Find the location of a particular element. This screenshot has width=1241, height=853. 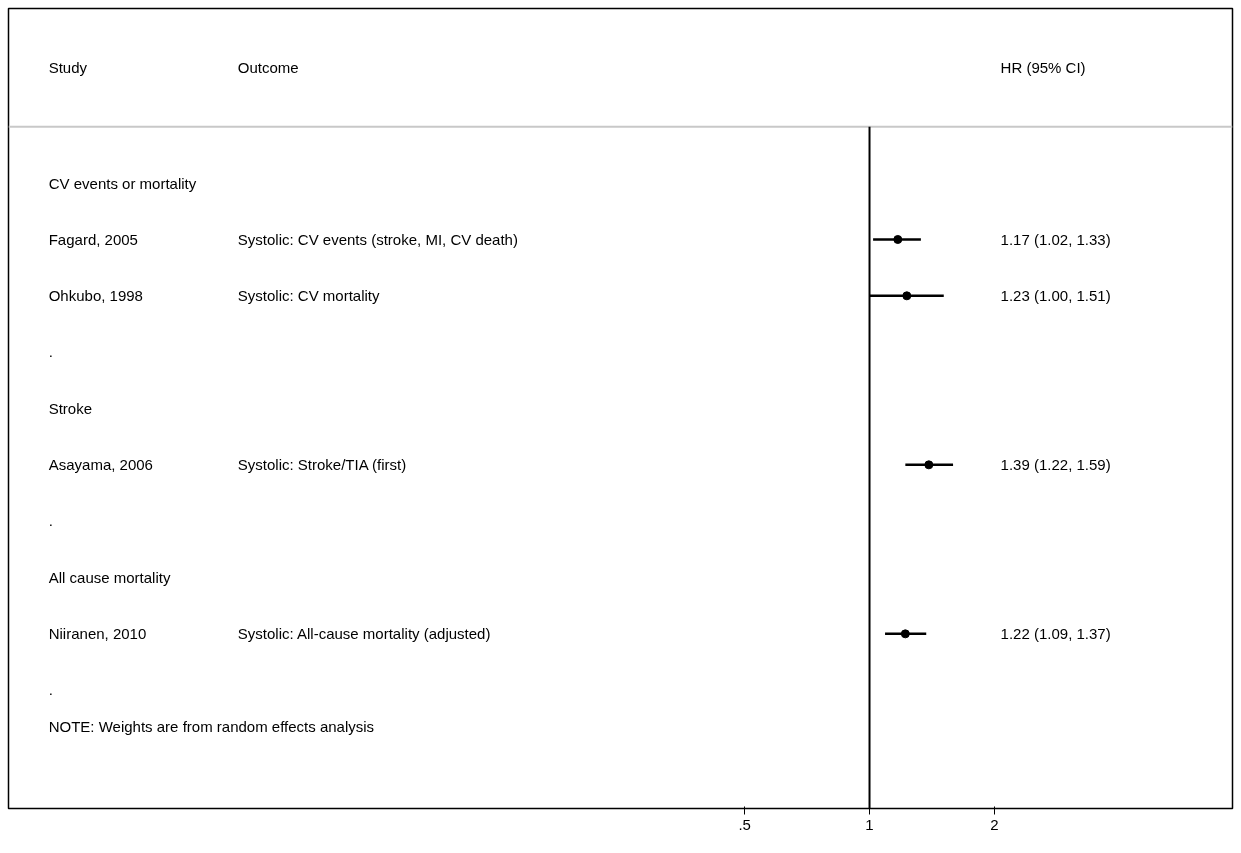

y-tick-label: Asayama, 2006 is located at coordinates (100, 465).